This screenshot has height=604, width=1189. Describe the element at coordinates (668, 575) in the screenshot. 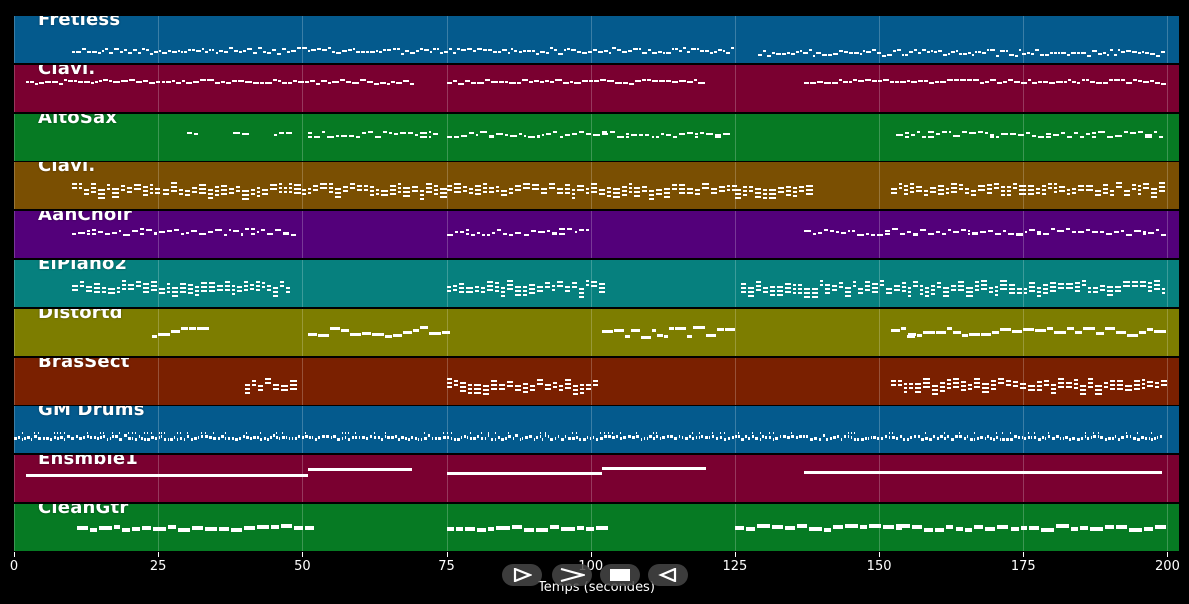

I see `rewind-button` at that location.